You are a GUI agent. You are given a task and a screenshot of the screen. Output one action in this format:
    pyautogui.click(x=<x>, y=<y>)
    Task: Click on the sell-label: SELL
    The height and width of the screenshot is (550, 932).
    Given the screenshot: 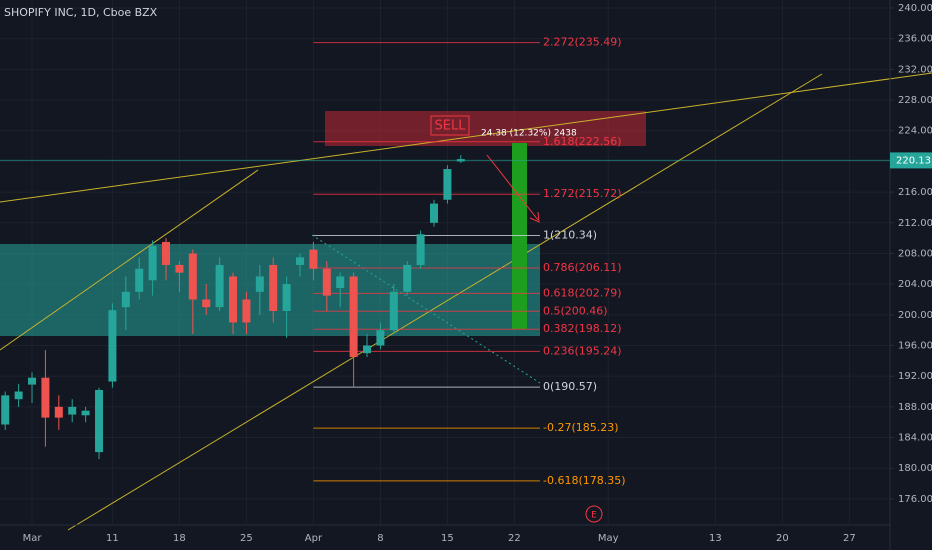 What is the action you would take?
    pyautogui.click(x=451, y=126)
    